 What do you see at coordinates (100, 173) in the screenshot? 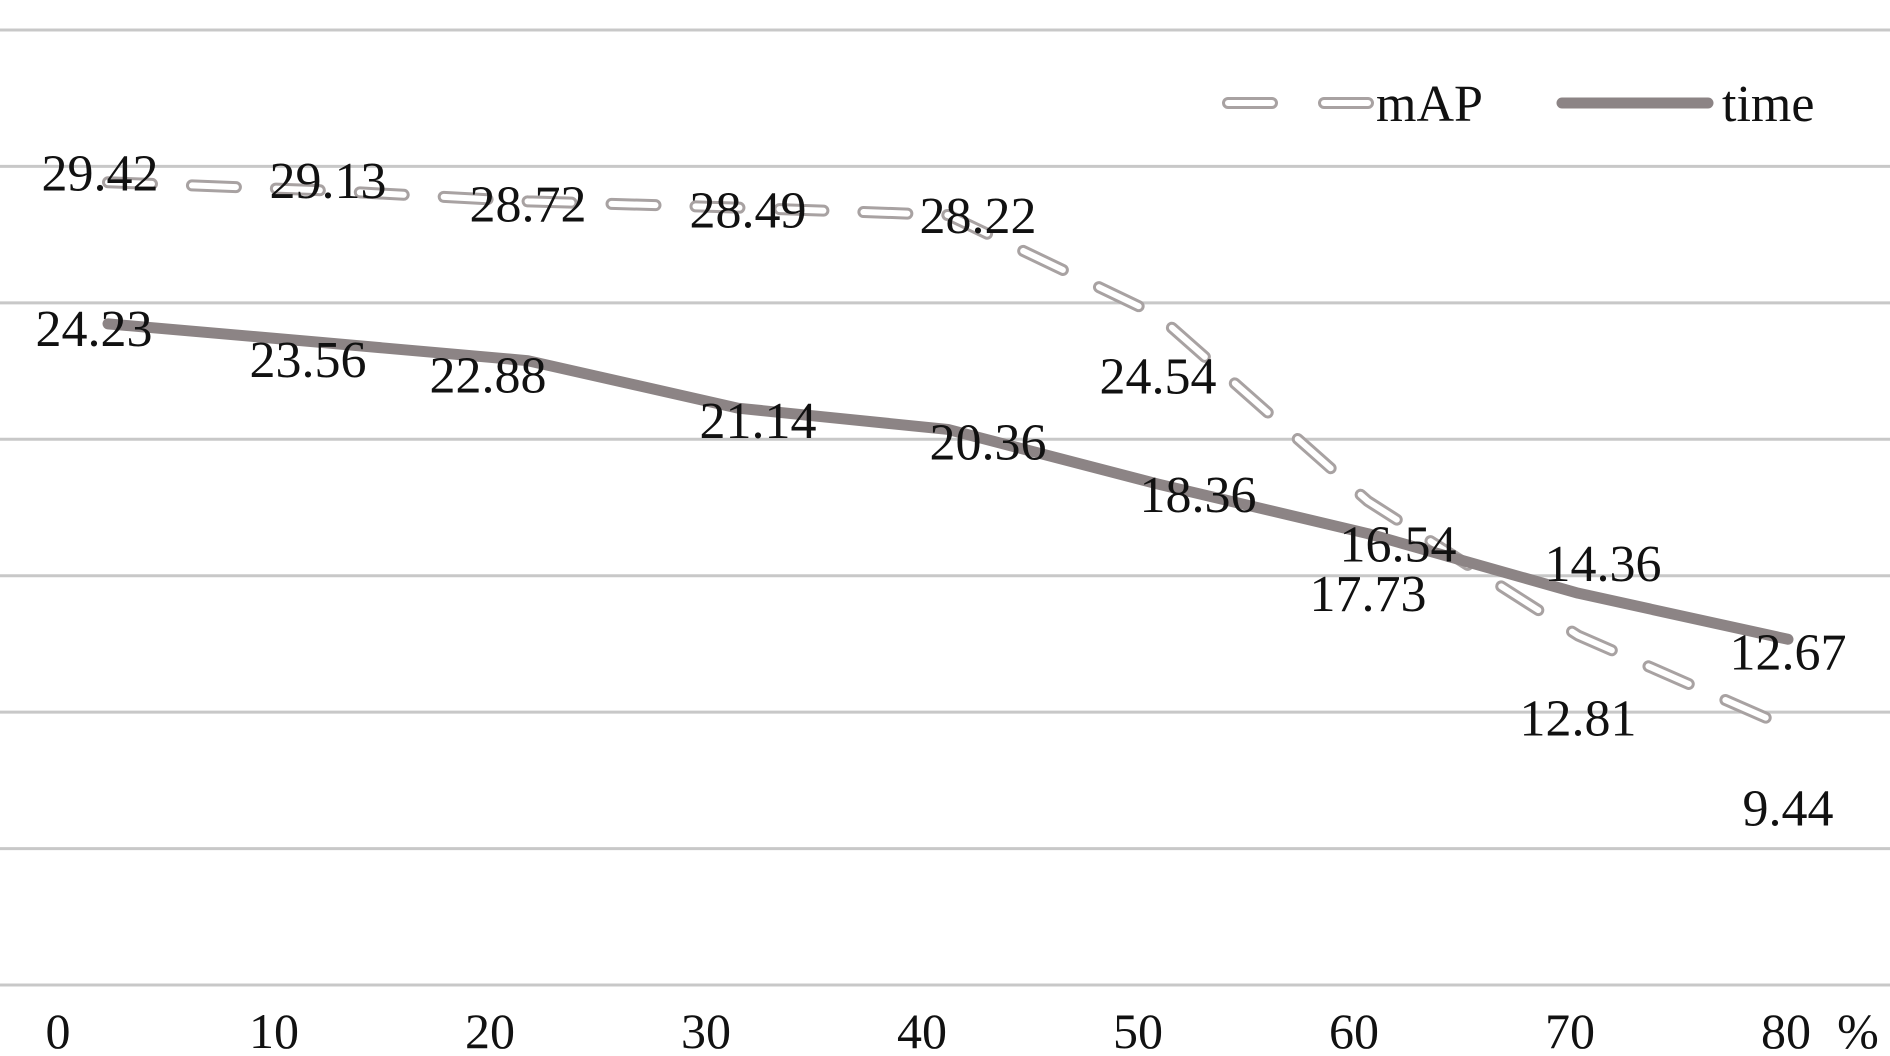
I see `data-label-map: 29.42` at bounding box center [100, 173].